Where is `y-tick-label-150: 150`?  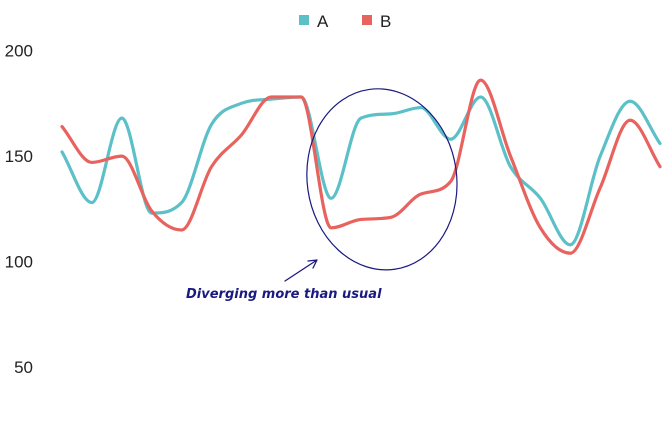
y-tick-label-150: 150 is located at coordinates (19, 156).